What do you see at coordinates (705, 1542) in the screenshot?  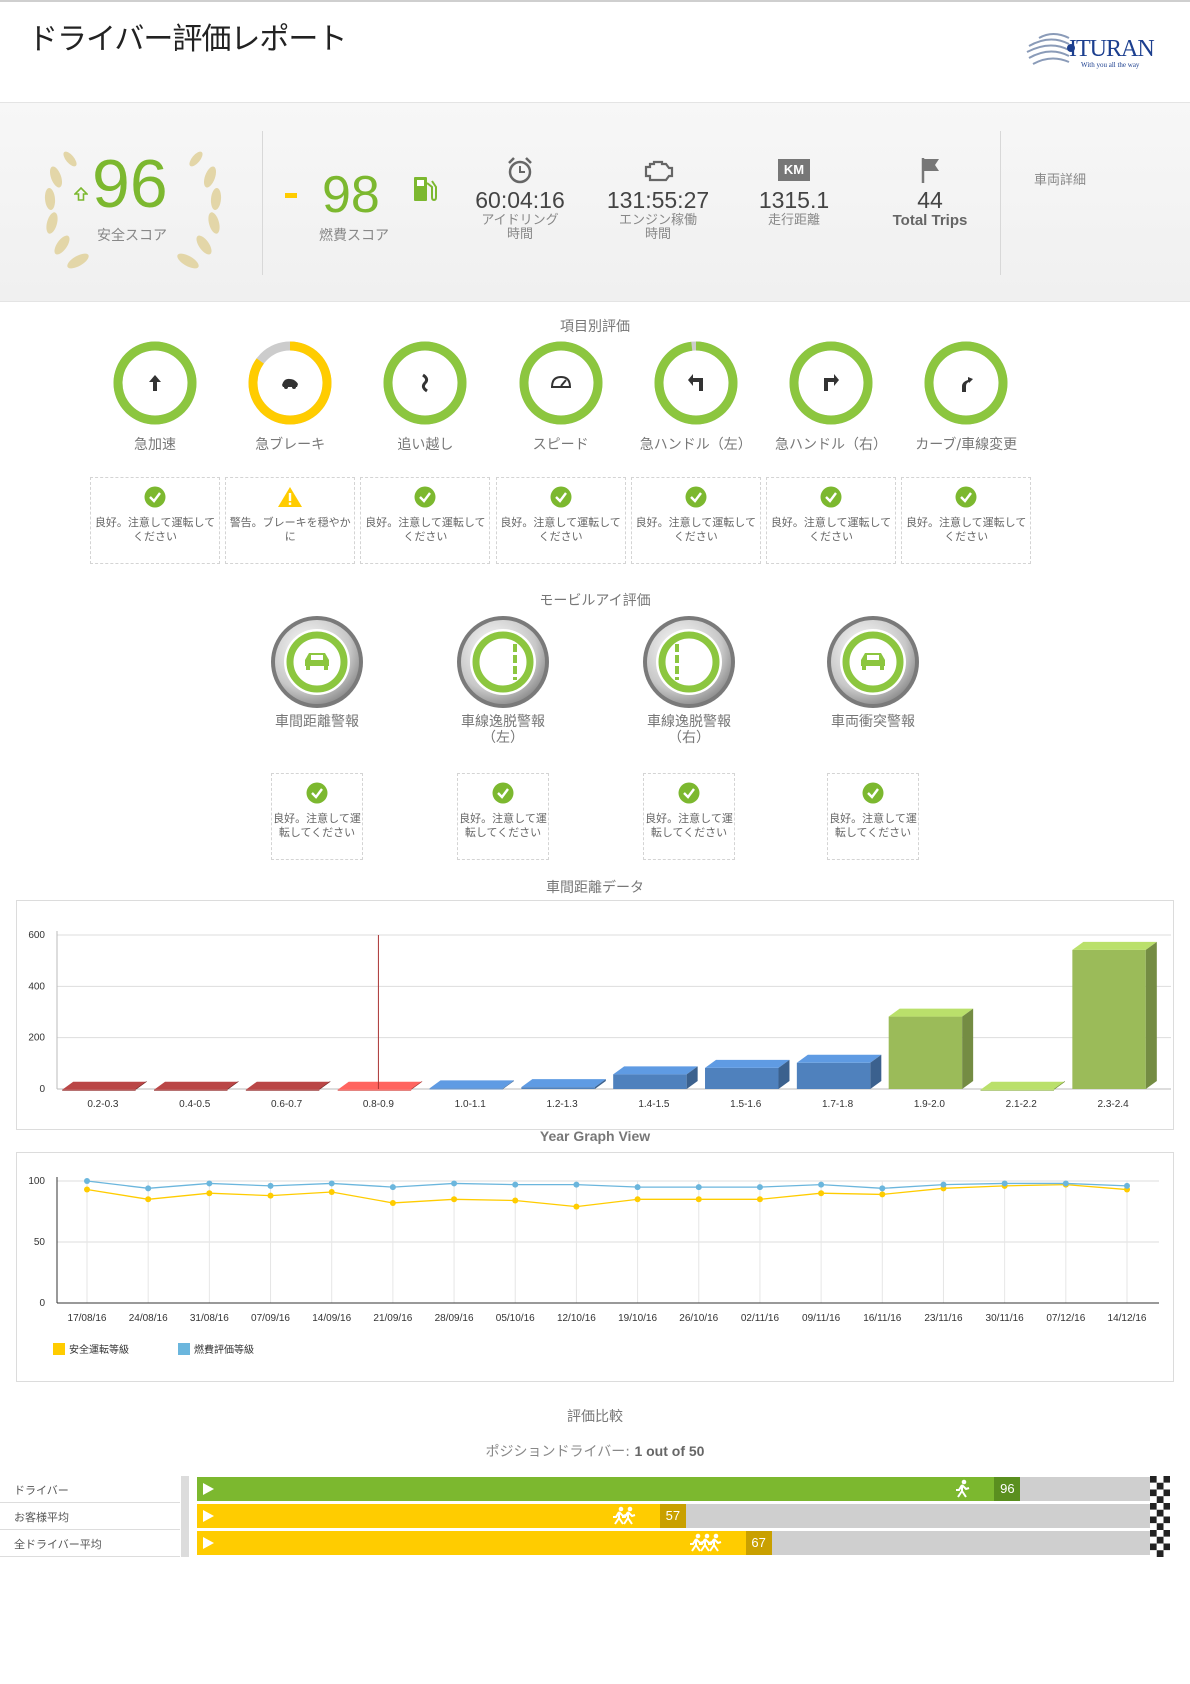 I see `three-runners-icon` at bounding box center [705, 1542].